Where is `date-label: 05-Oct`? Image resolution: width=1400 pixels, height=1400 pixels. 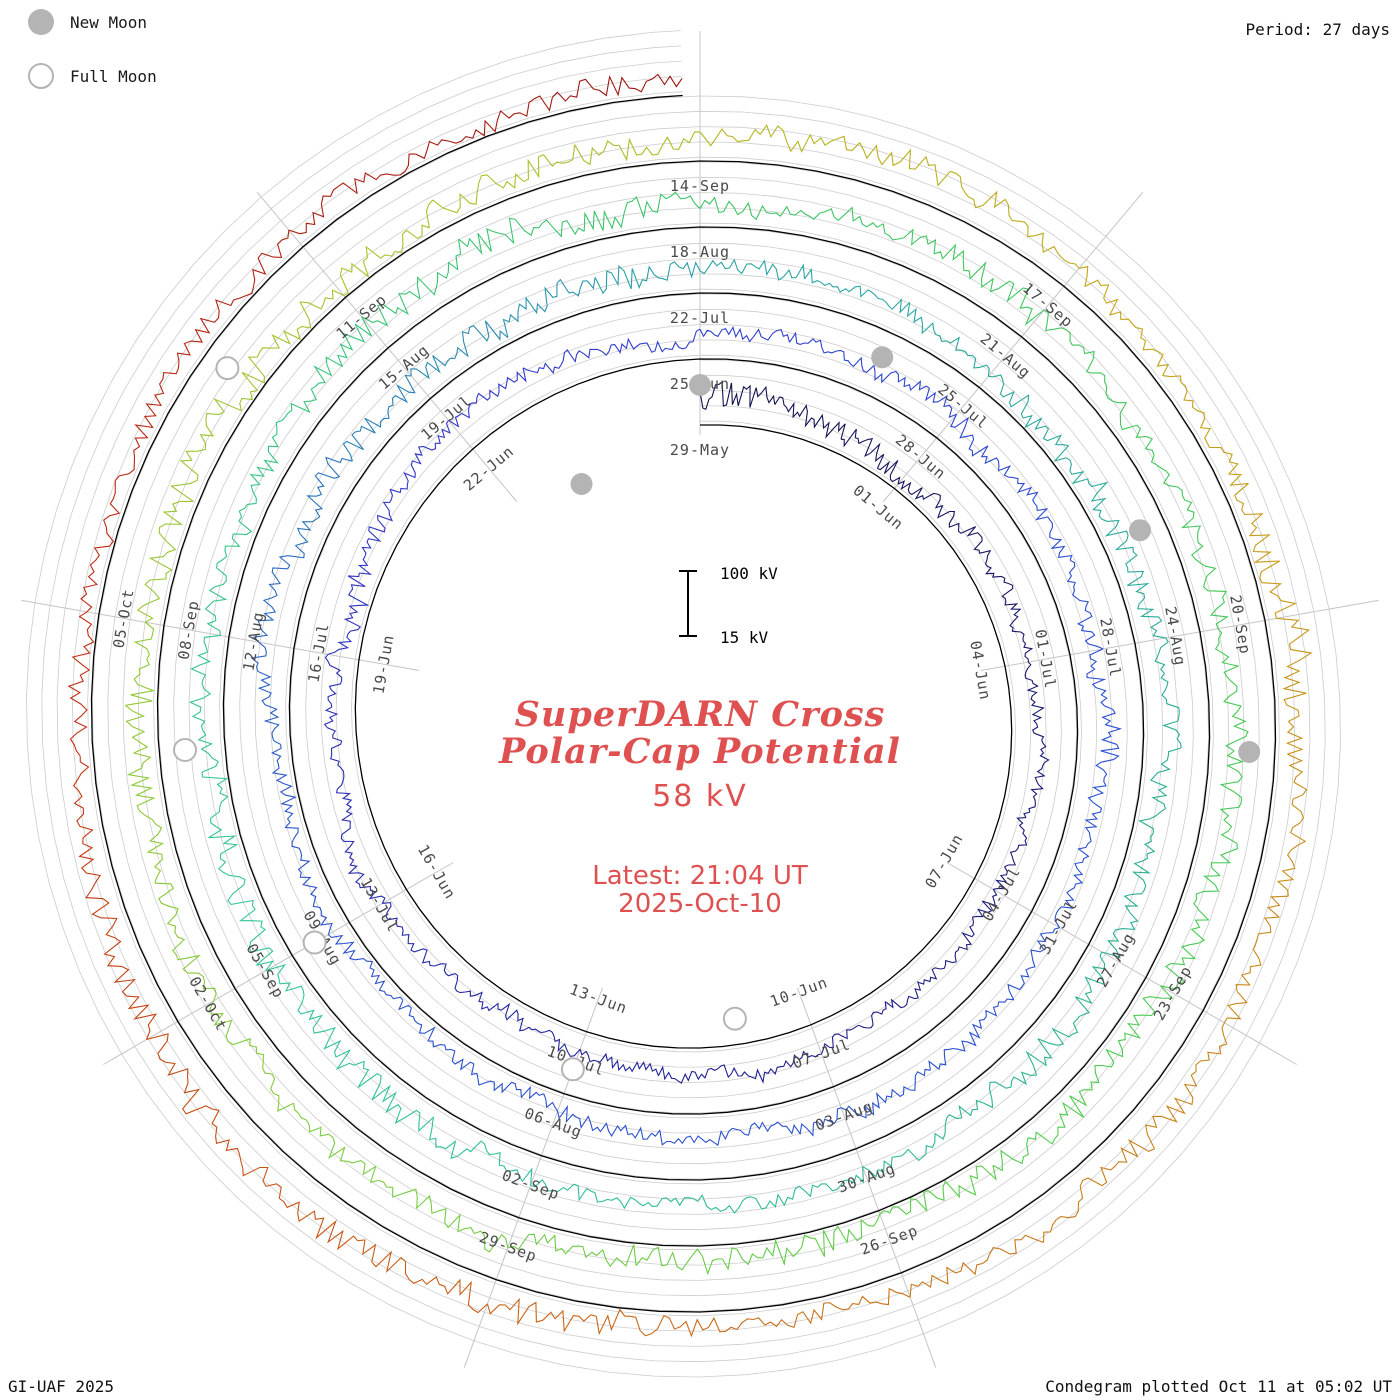 date-label: 05-Oct is located at coordinates (123, 618).